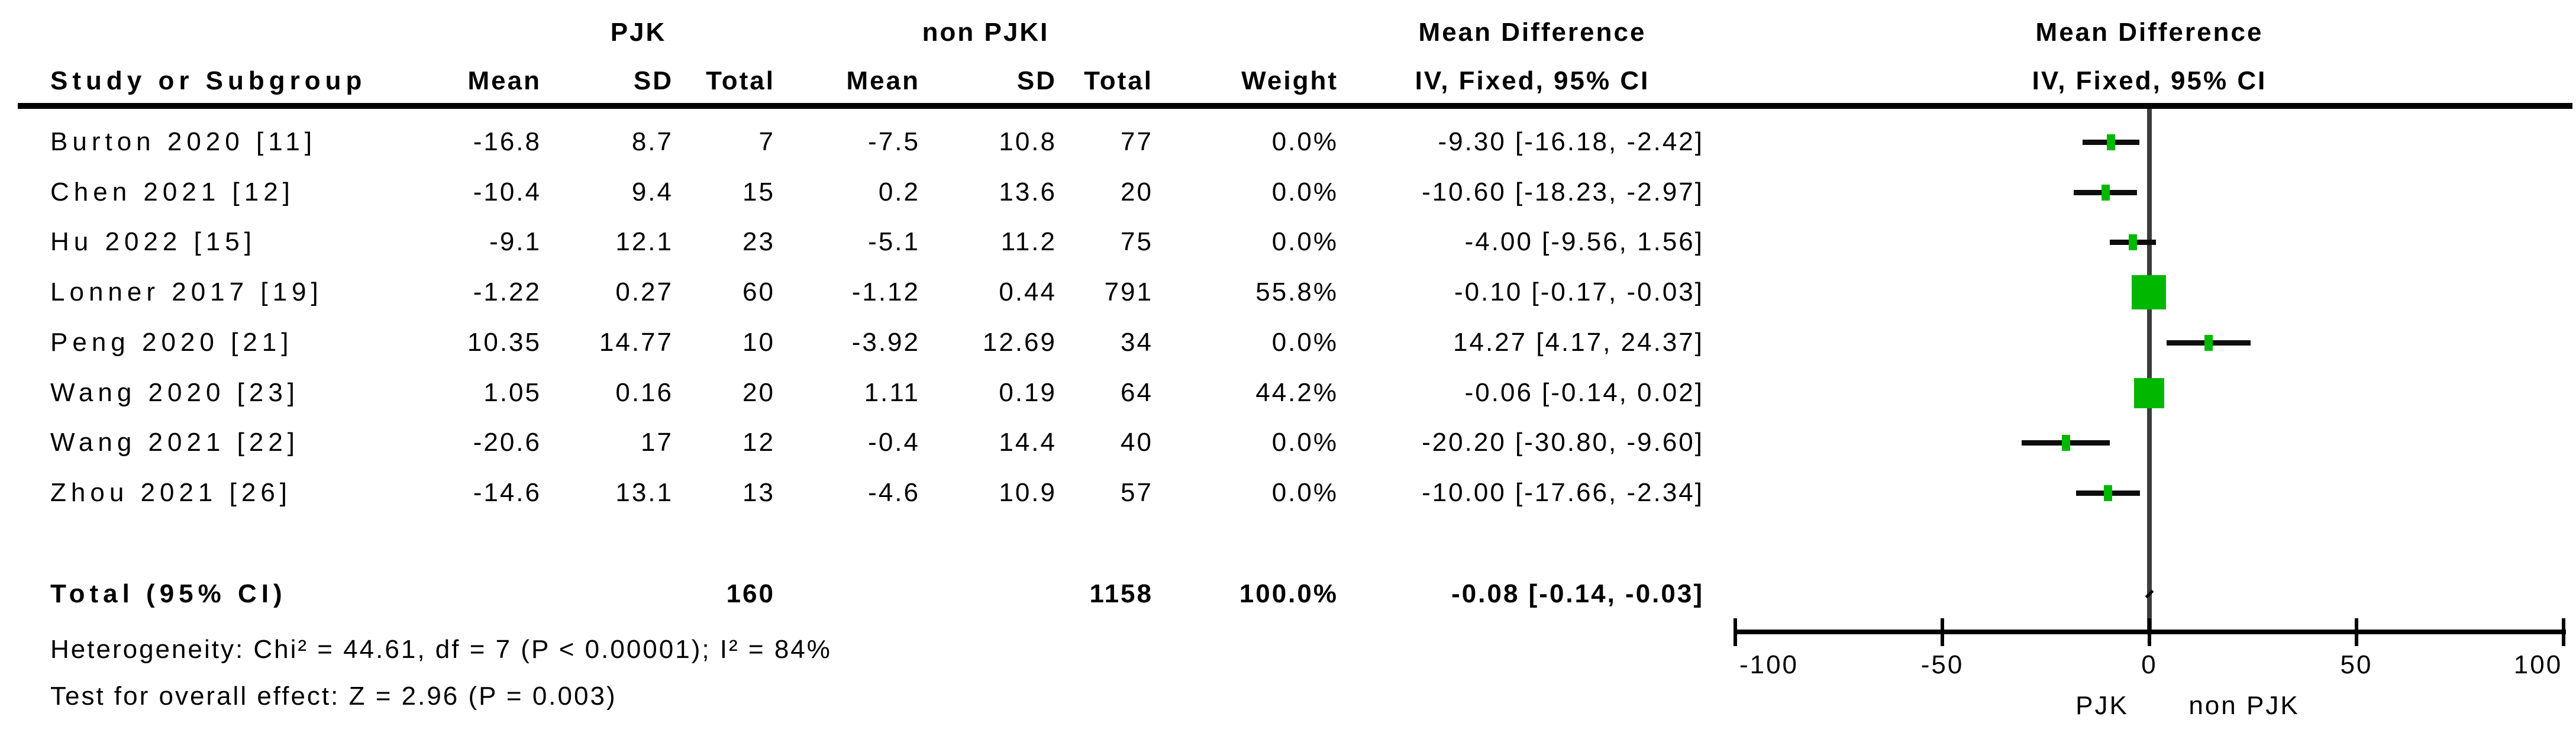 The width and height of the screenshot is (2576, 739). I want to click on pjk-sd: 17, so click(657, 443).